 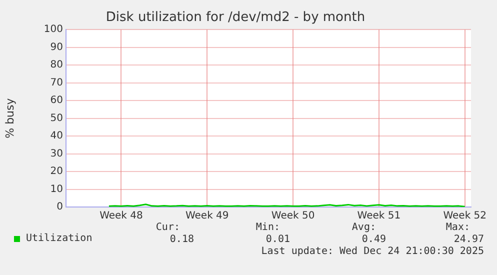 I want to click on y-tick-label: 50, so click(x=56, y=118).